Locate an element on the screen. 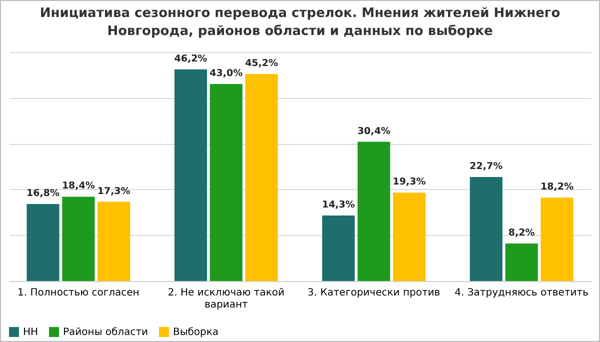 This screenshot has height=342, width=600. data-label: 22,7% is located at coordinates (487, 166).